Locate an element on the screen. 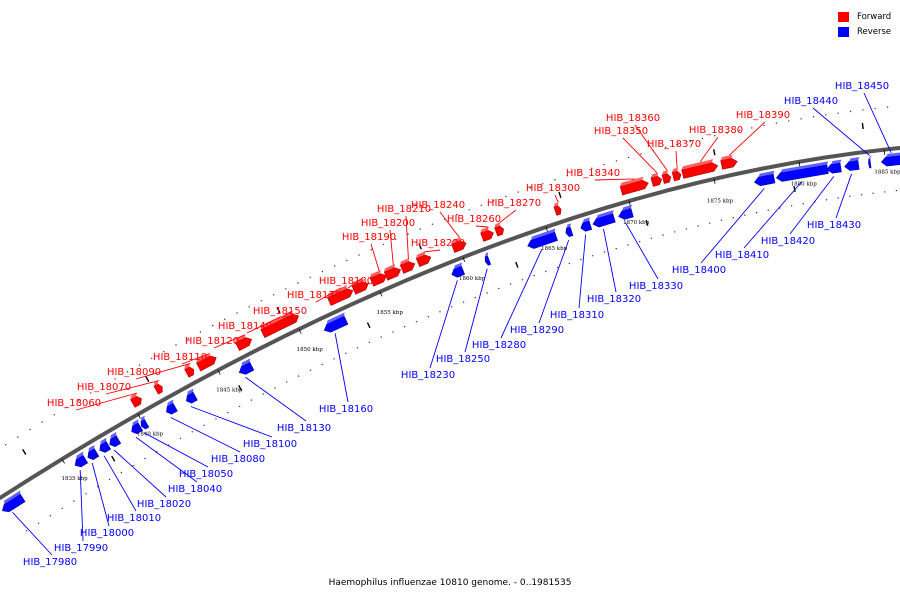  gene-label-reverse: HIB_18330 is located at coordinates (656, 286).